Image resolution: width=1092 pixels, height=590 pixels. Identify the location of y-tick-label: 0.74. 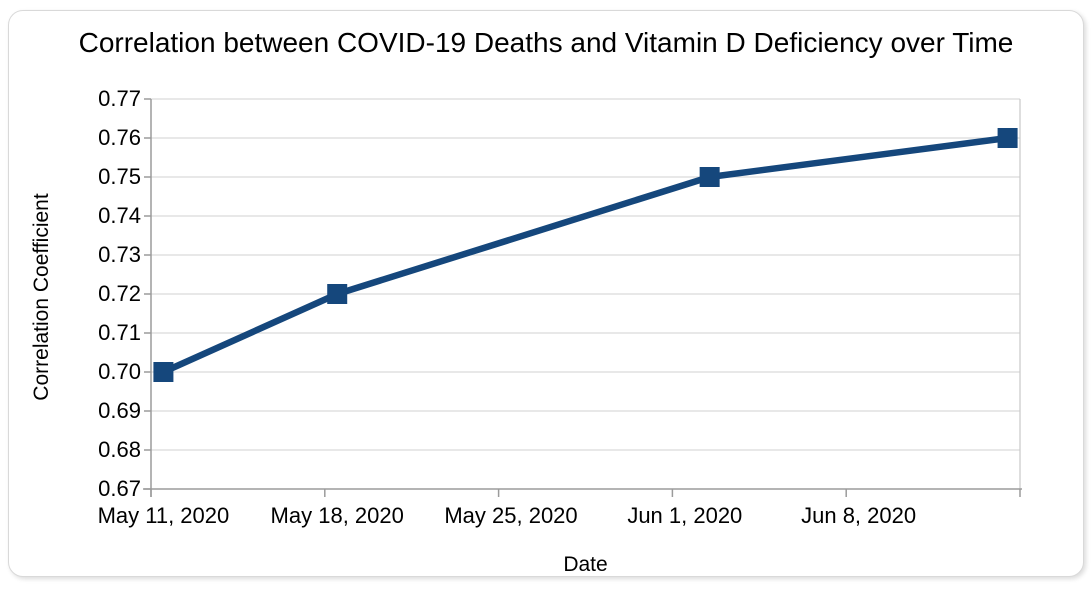
(119, 215).